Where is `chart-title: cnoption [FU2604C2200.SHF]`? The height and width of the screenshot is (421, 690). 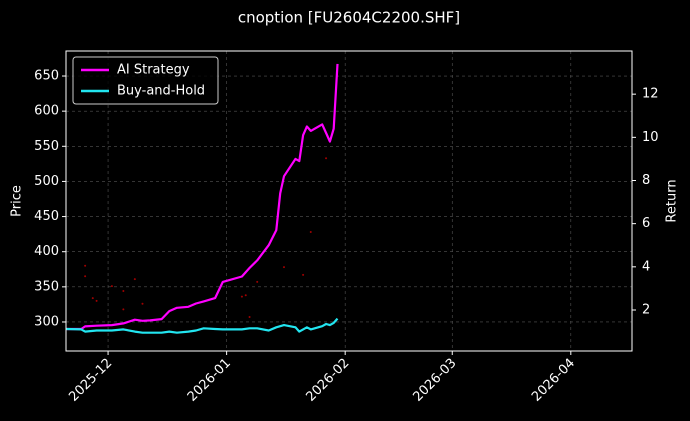
chart-title: cnoption [FU2604C2200.SHF] is located at coordinates (349, 18).